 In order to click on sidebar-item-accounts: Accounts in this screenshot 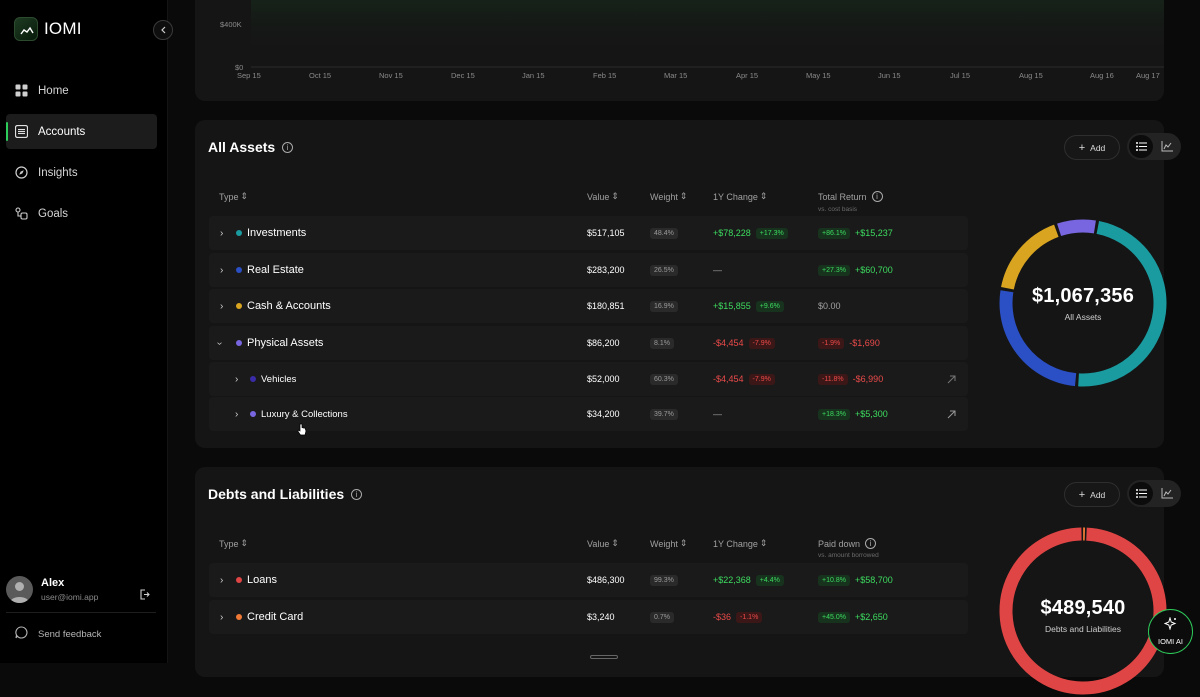, I will do `click(81, 131)`.